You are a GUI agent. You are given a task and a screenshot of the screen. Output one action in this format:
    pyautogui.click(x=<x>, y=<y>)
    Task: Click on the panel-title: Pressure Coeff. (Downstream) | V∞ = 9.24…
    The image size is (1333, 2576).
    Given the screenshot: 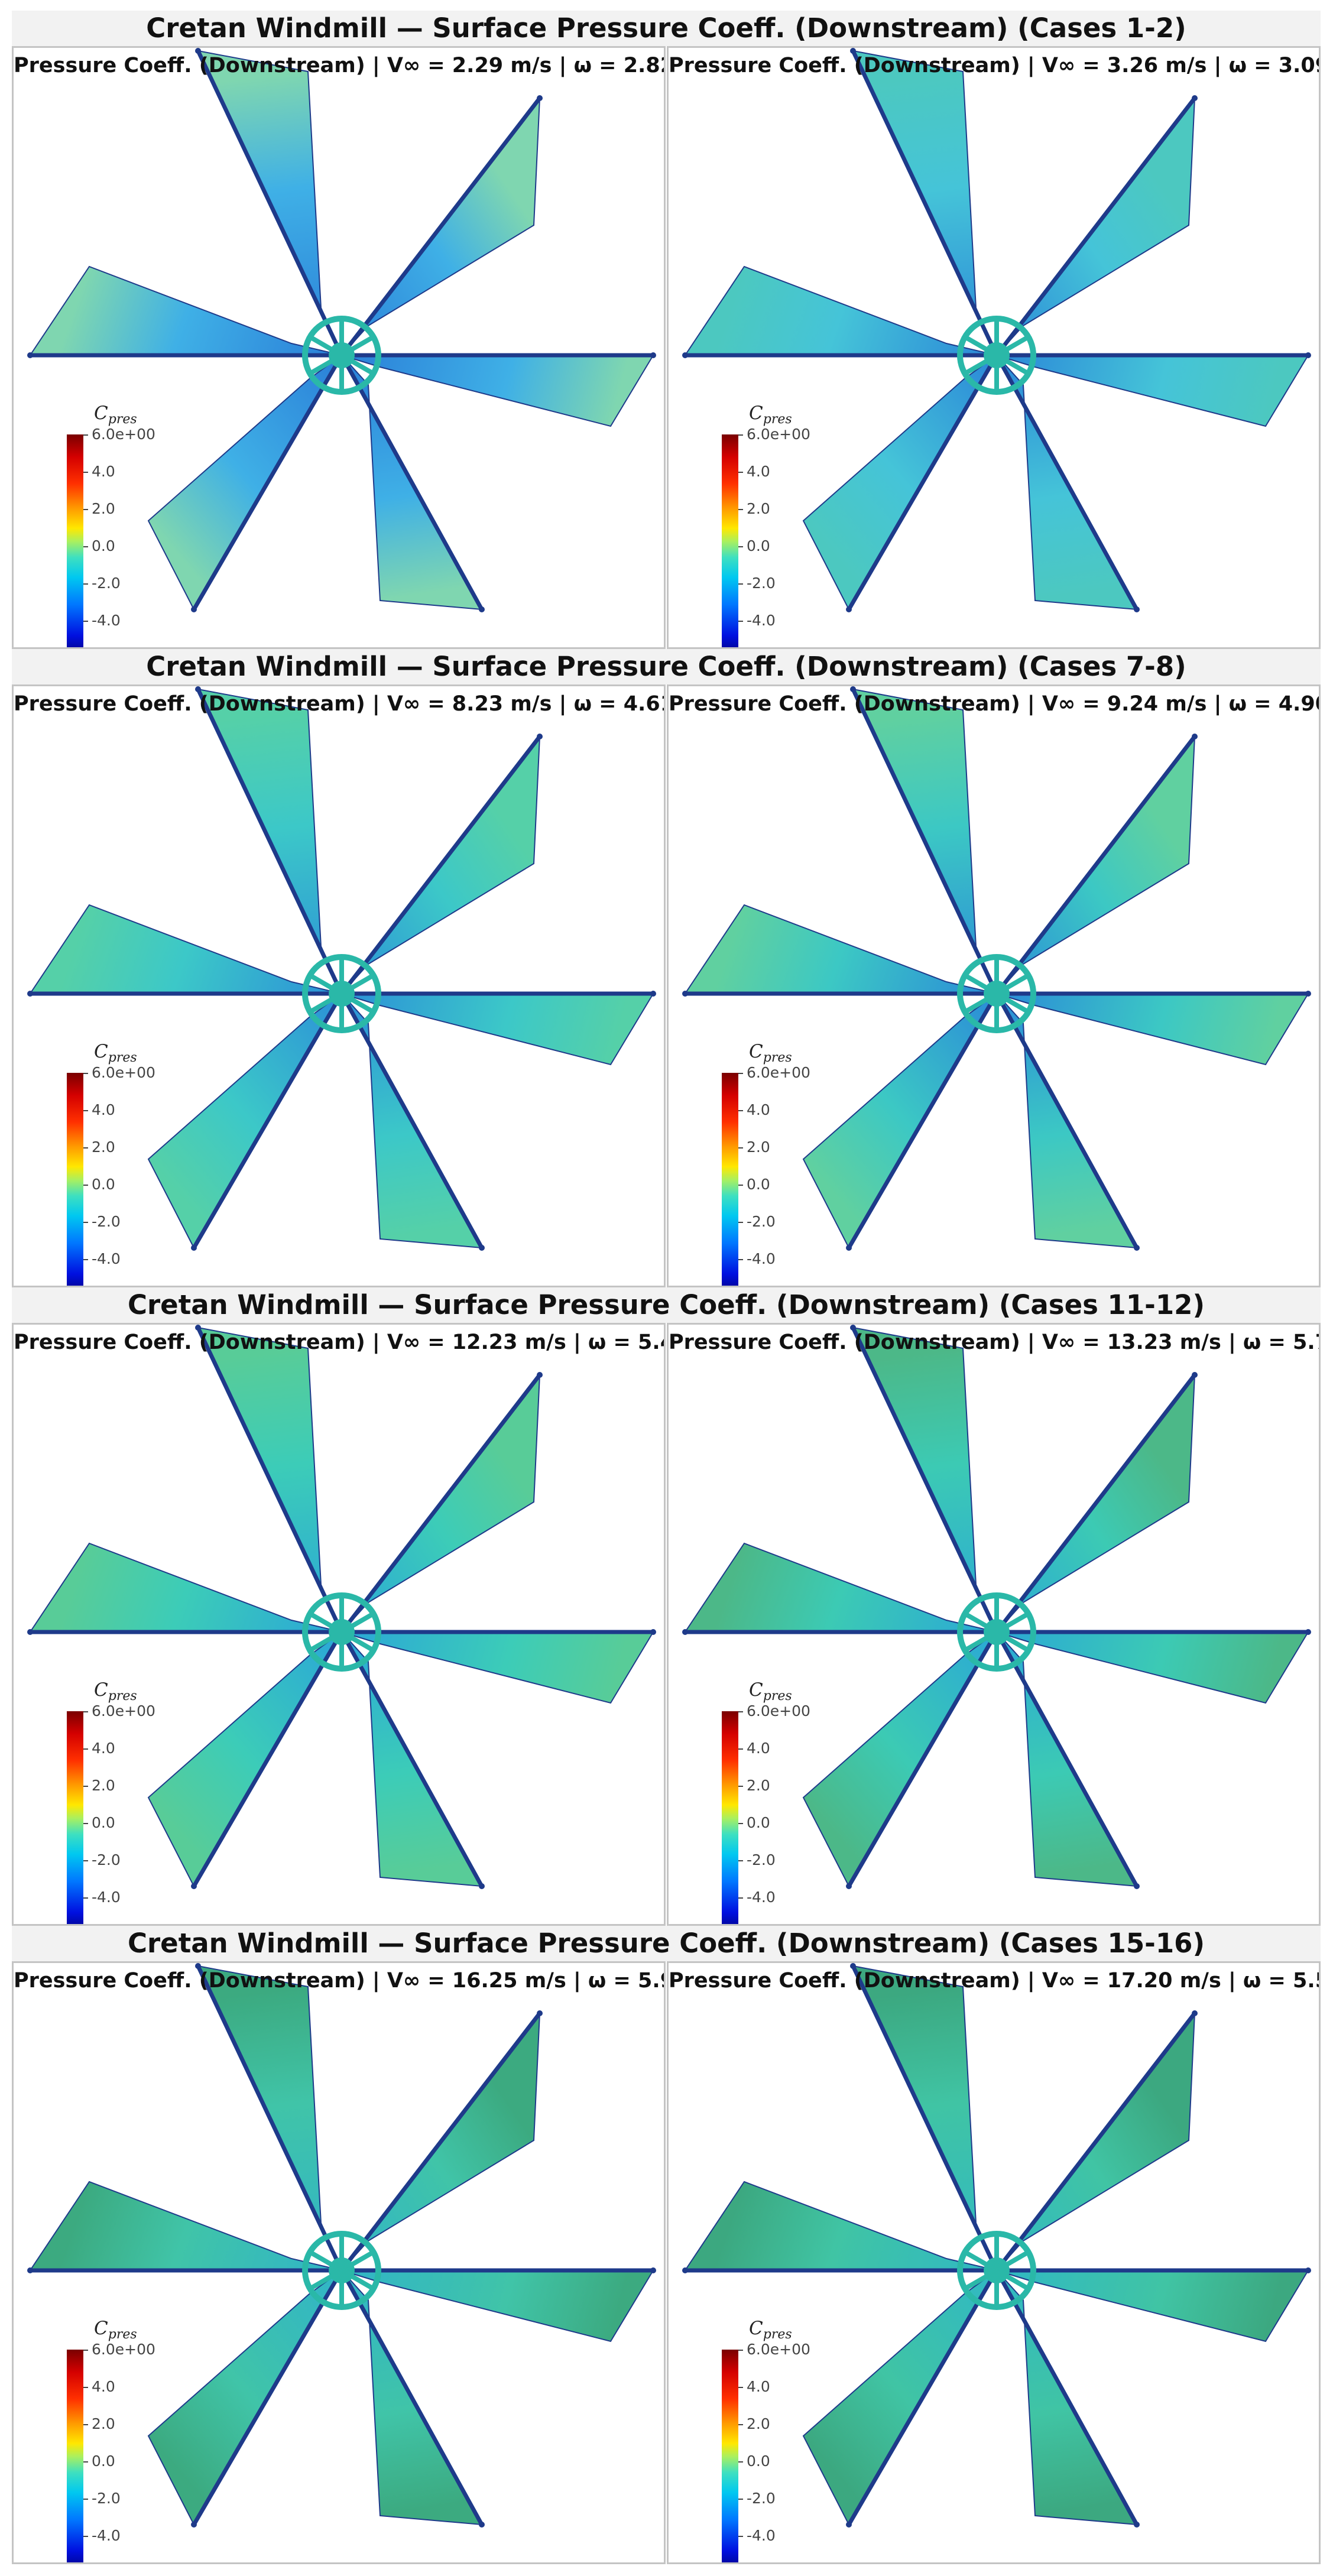 What is the action you would take?
    pyautogui.click(x=994, y=704)
    